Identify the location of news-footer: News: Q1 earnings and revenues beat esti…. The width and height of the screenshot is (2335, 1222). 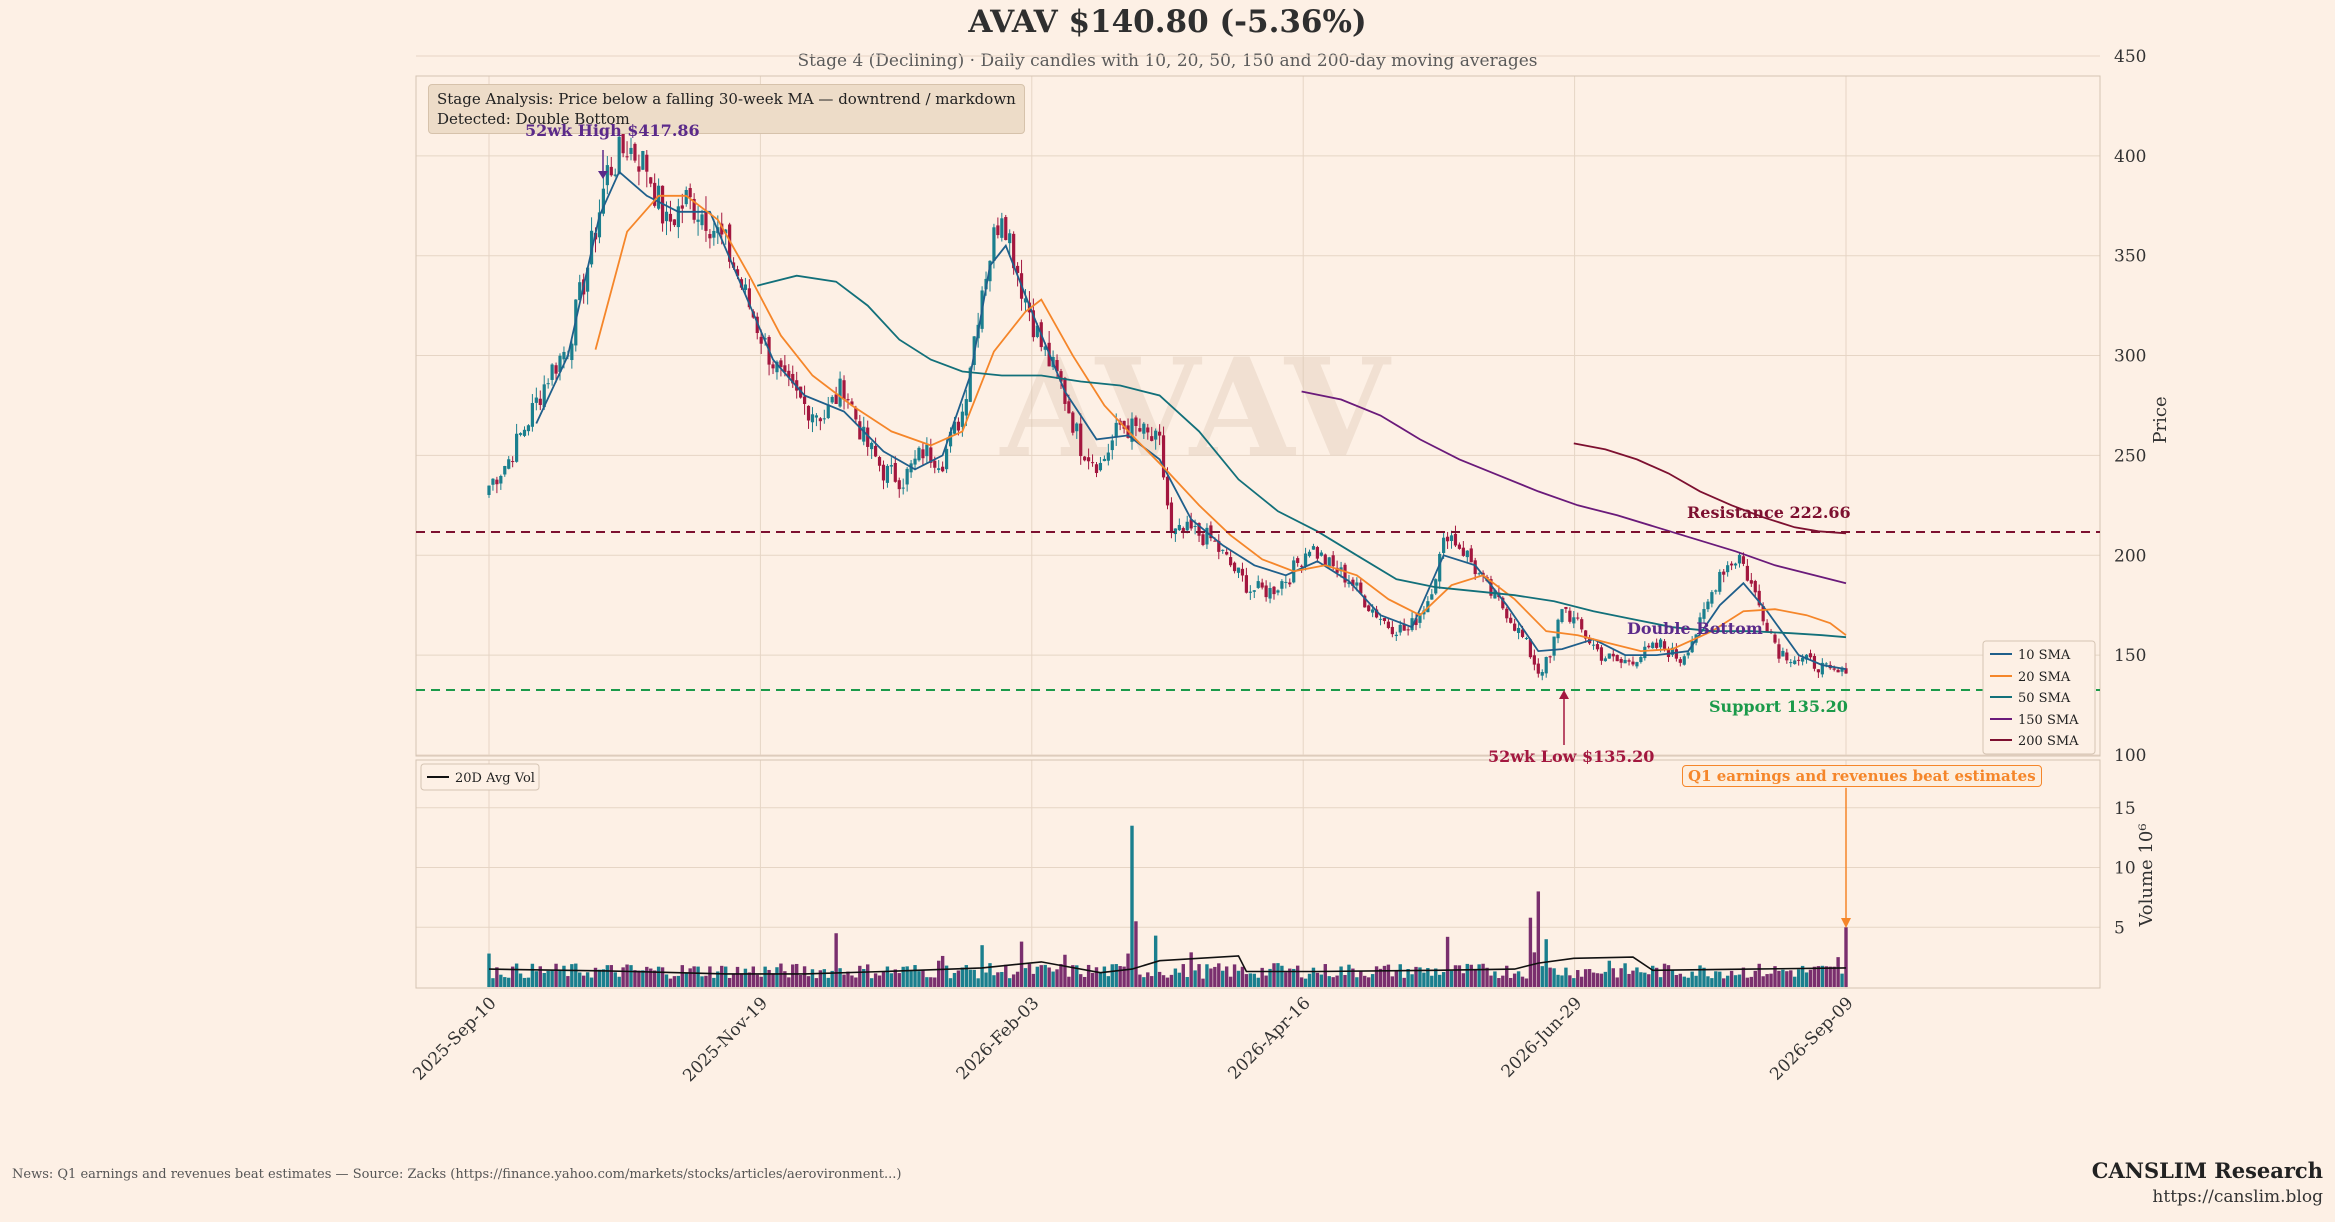
(457, 1174).